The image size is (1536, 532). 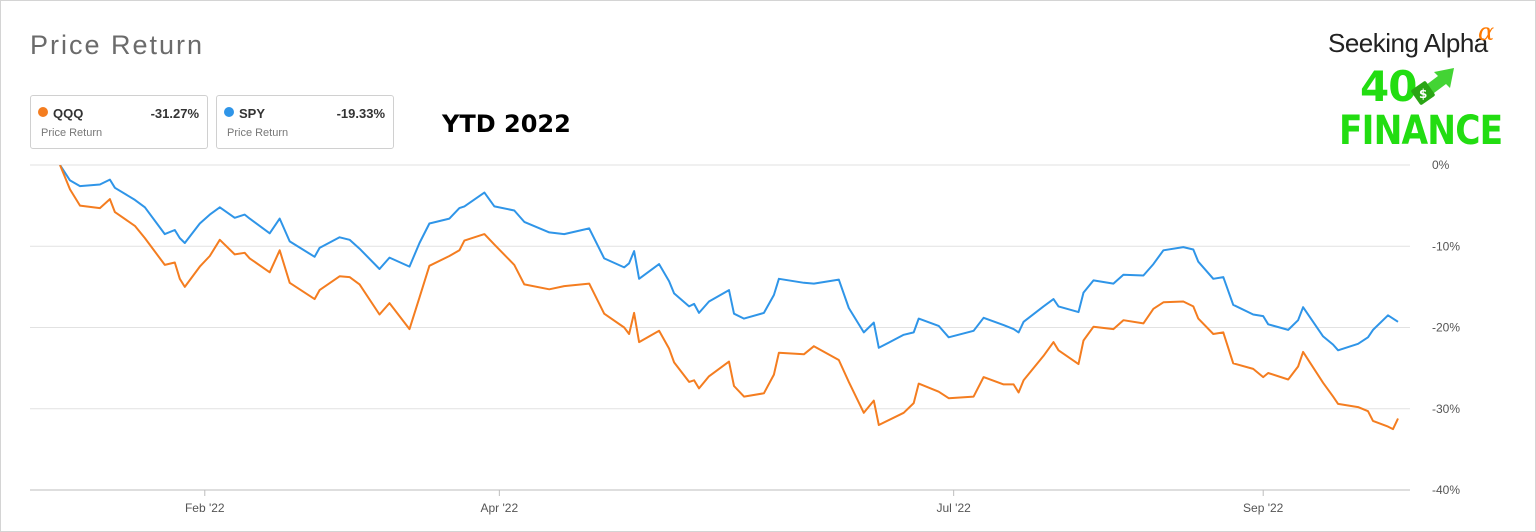 I want to click on y-tick-label: -40%, so click(x=1446, y=490).